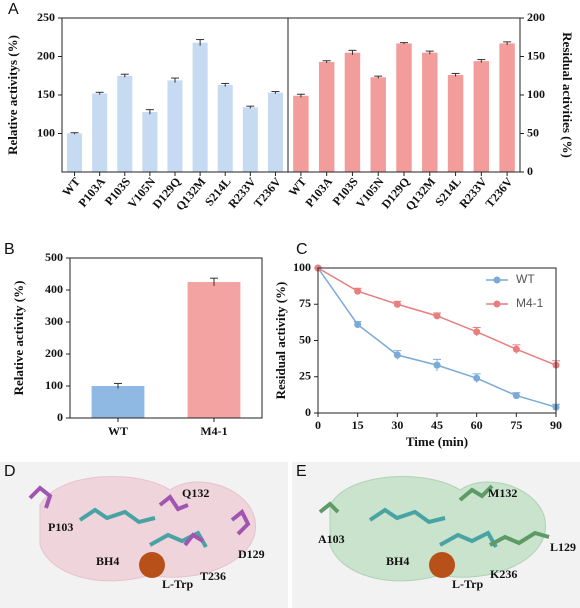 This screenshot has width=580, height=608. Describe the element at coordinates (318, 425) in the screenshot. I see `x-tick-label: 0` at that location.